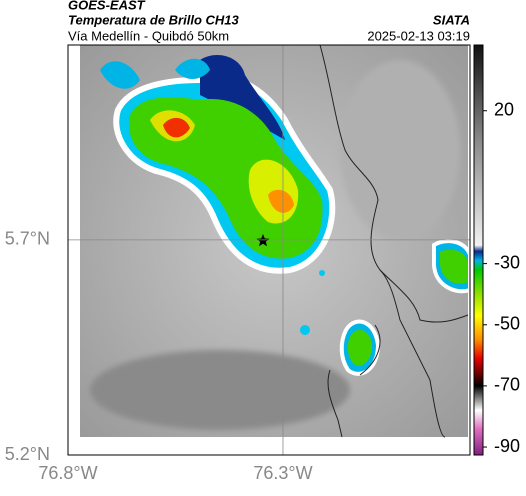 The width and height of the screenshot is (526, 496). Describe the element at coordinates (504, 109) in the screenshot. I see `colorbar-tick-label: 20` at that location.